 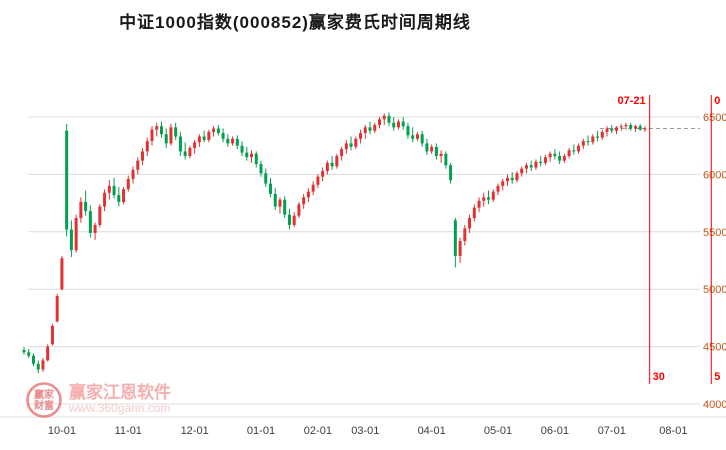 I want to click on x-axis-label: 11-01, so click(x=128, y=431).